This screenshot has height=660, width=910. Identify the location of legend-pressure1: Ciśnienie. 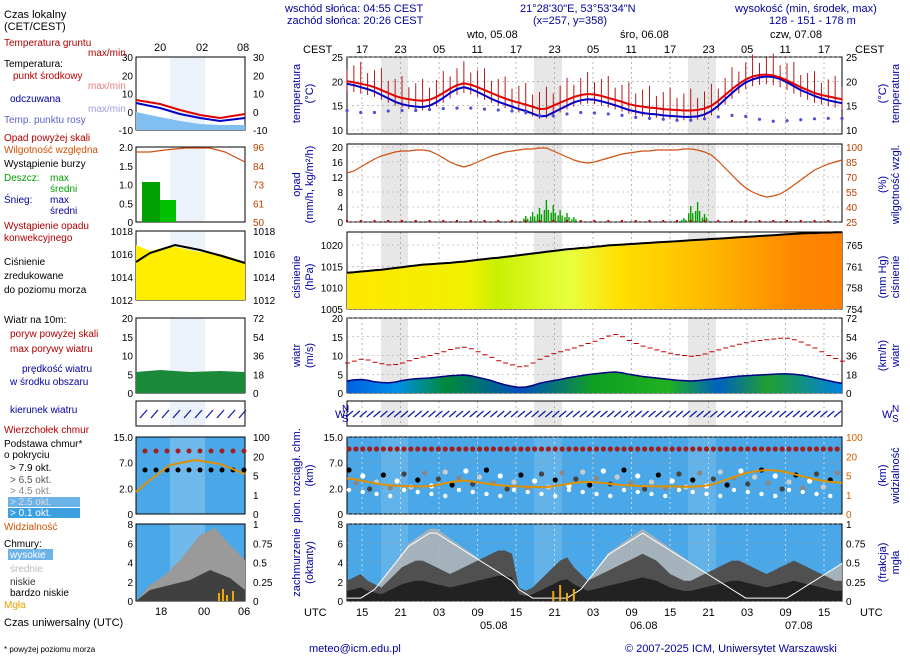
(25, 262).